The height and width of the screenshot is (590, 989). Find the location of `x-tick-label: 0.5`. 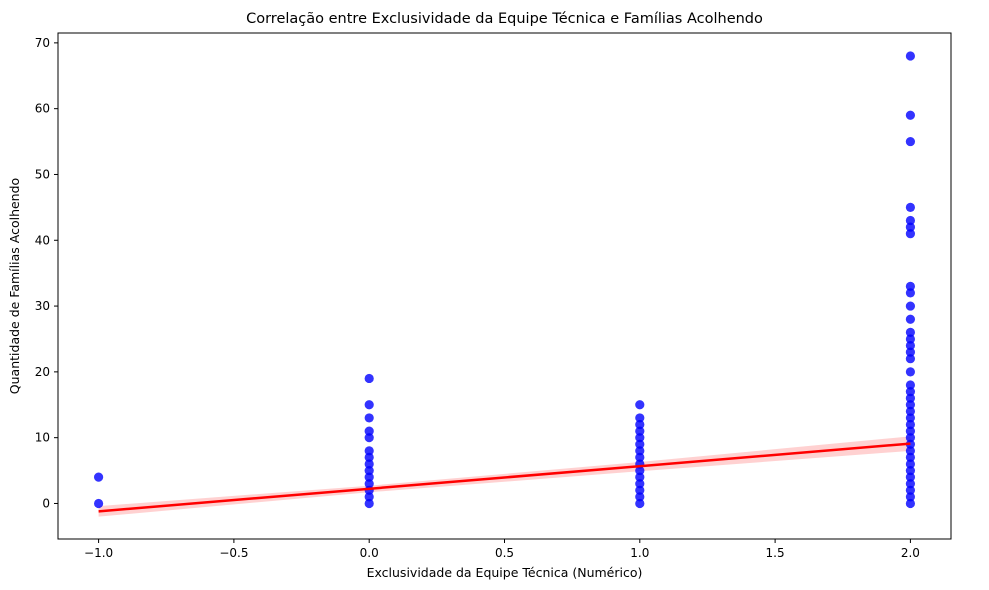

x-tick-label: 0.5 is located at coordinates (504, 553).